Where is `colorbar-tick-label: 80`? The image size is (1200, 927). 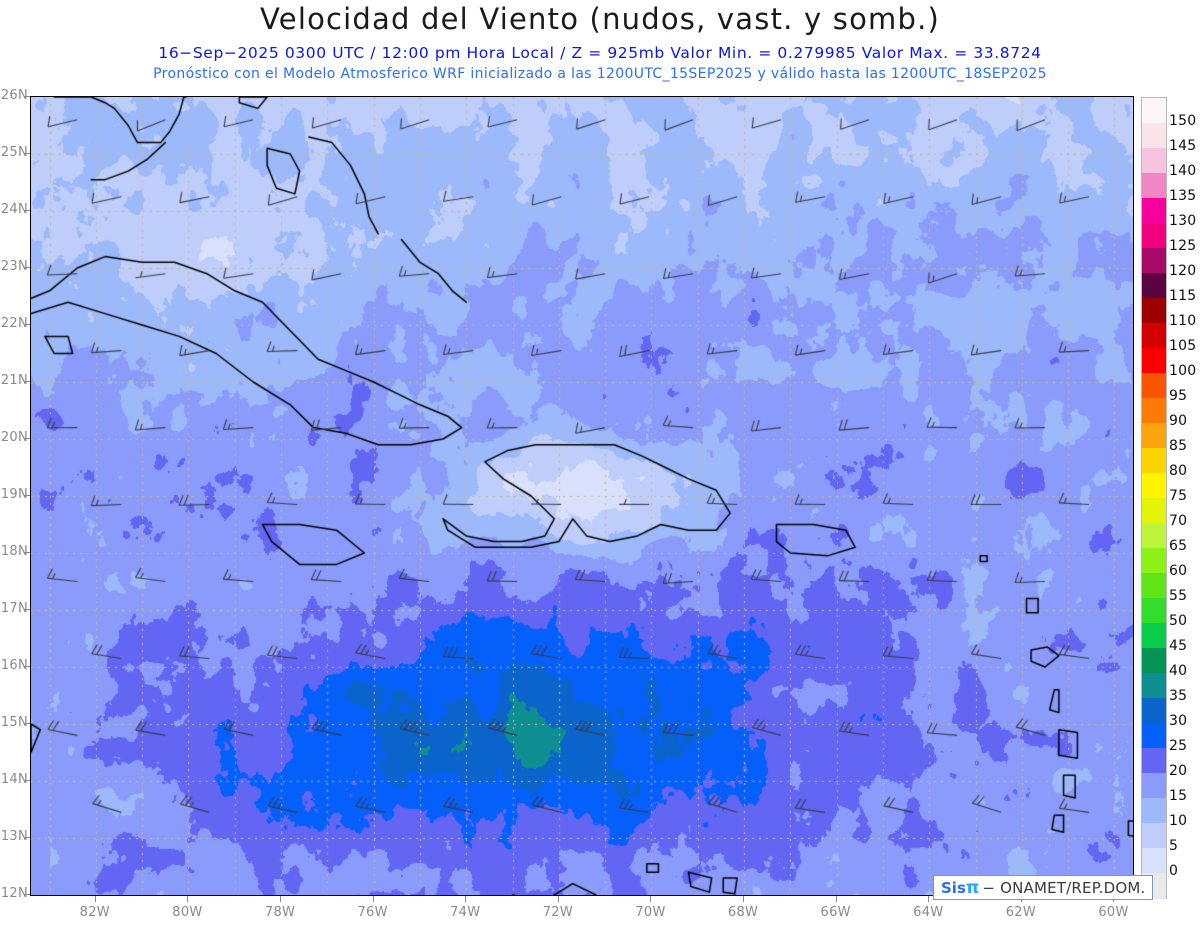 colorbar-tick-label: 80 is located at coordinates (1178, 471).